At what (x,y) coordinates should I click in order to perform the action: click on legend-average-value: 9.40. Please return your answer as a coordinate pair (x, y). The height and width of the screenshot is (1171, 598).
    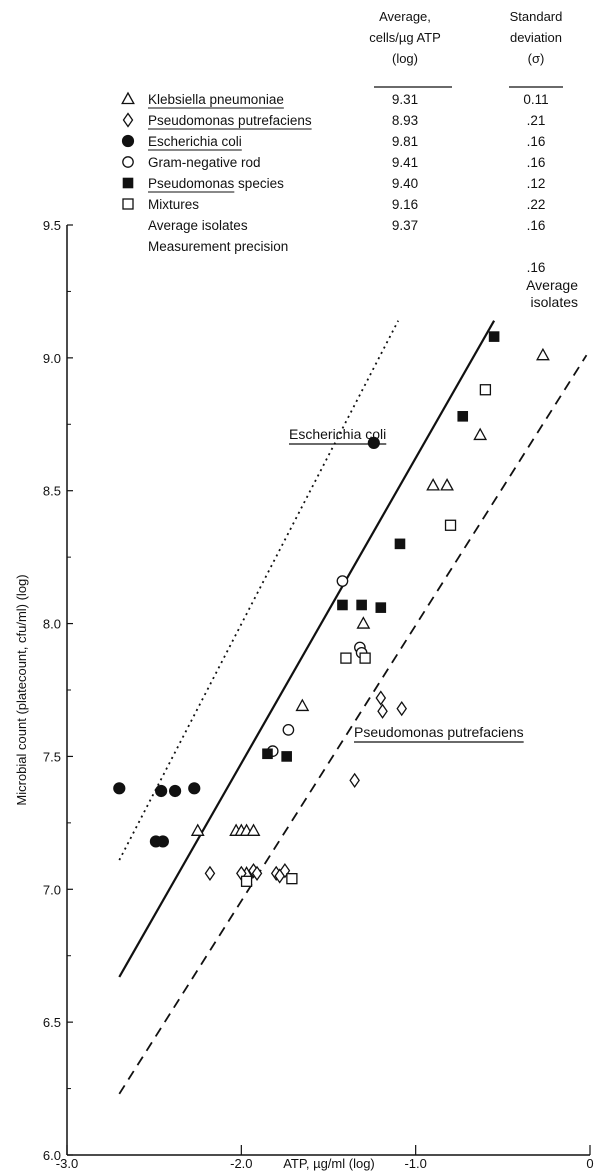
    Looking at the image, I should click on (405, 183).